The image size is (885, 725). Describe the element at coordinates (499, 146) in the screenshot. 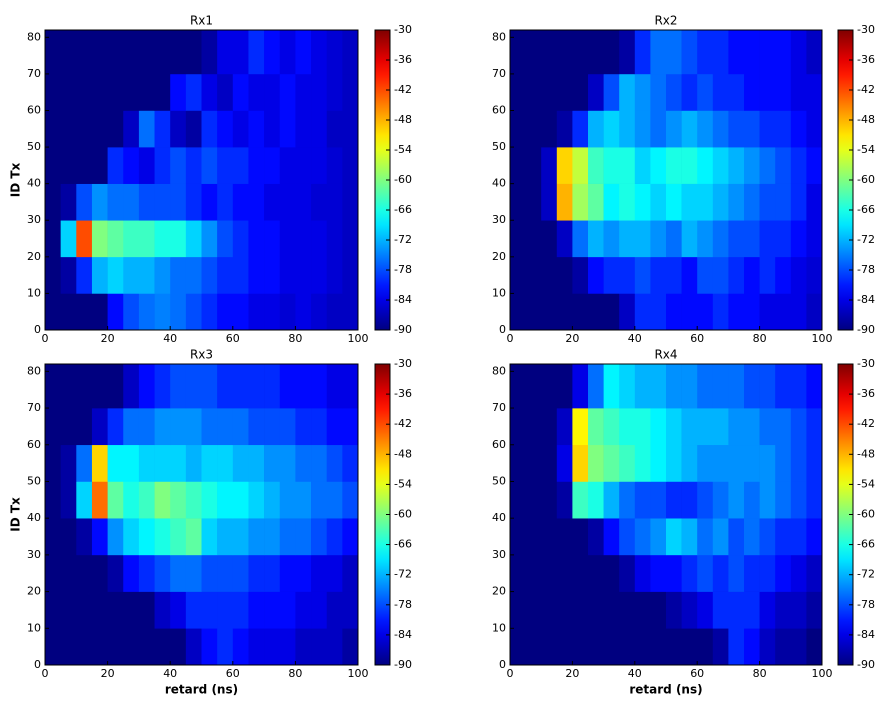

I see `y-tick-label: 50` at that location.